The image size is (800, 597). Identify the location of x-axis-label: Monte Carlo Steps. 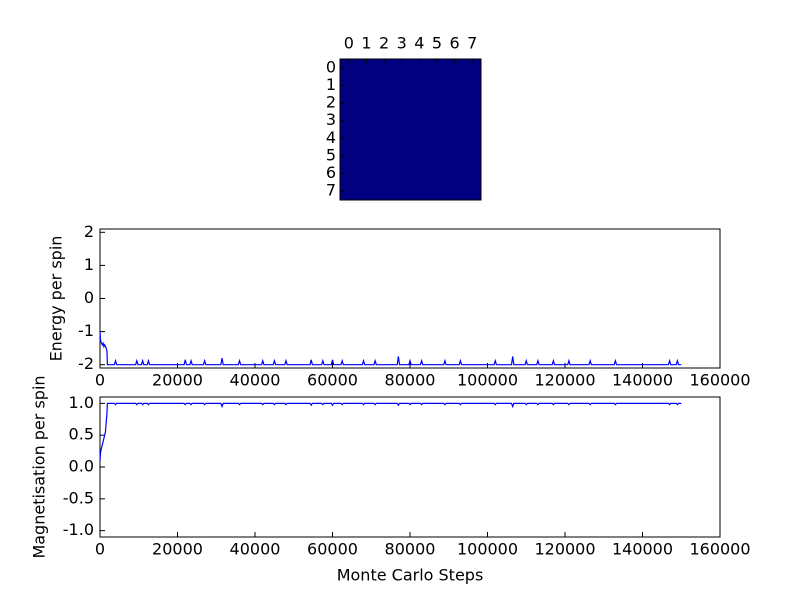
(410, 575).